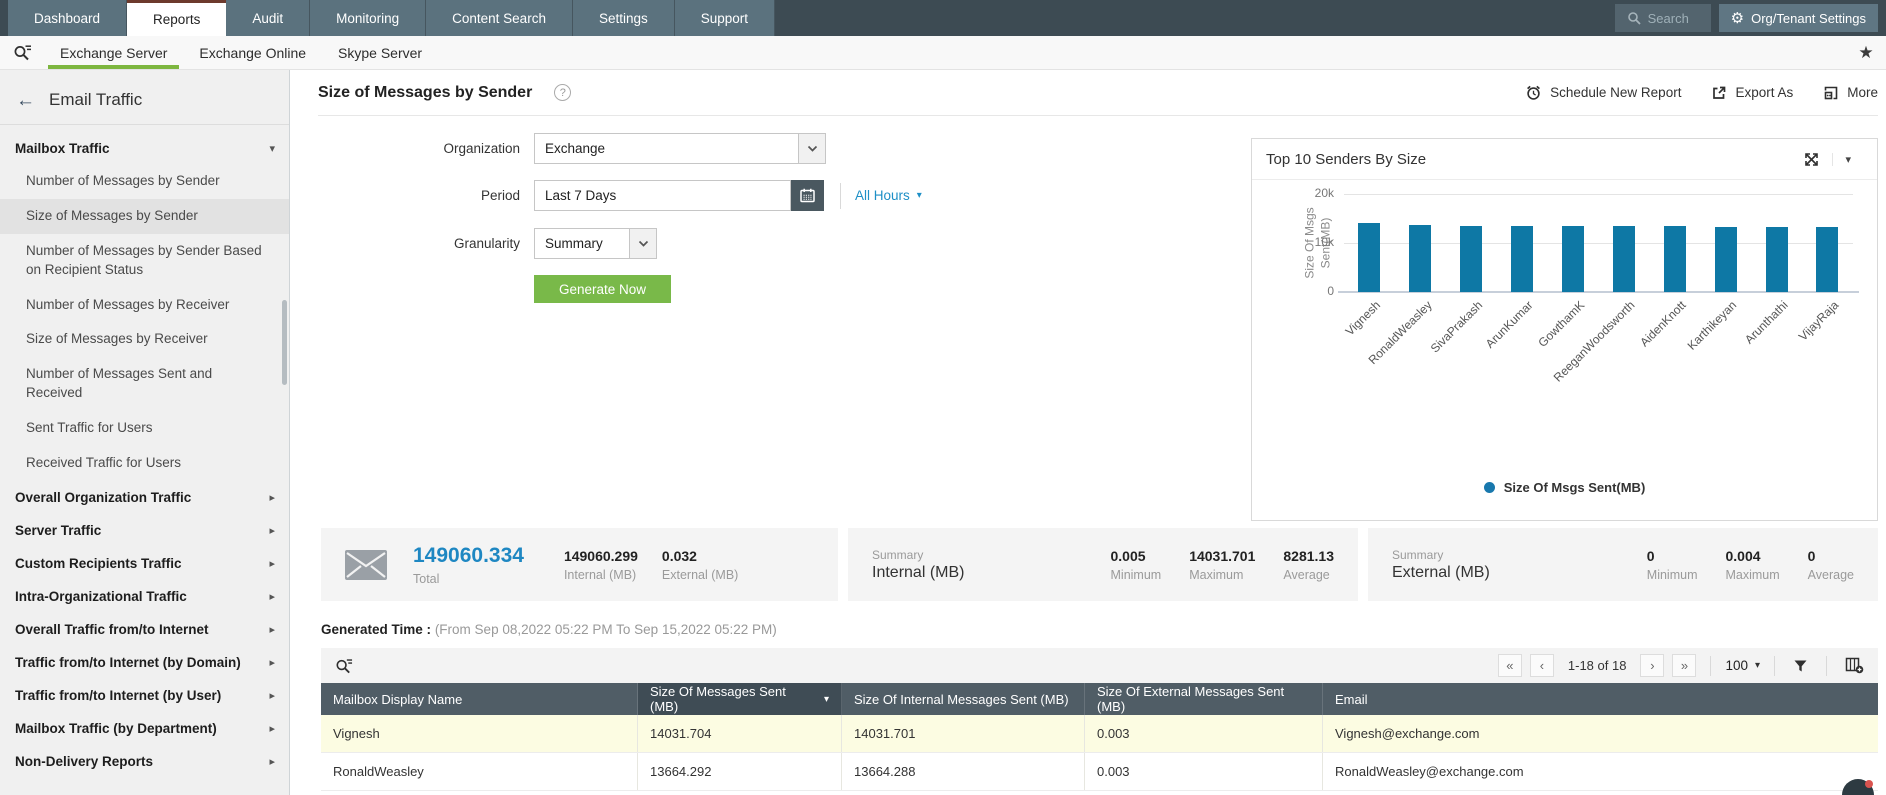  I want to click on column-header-size-messages-sent: Size Of Messages Sent (MB) ▾, so click(740, 699).